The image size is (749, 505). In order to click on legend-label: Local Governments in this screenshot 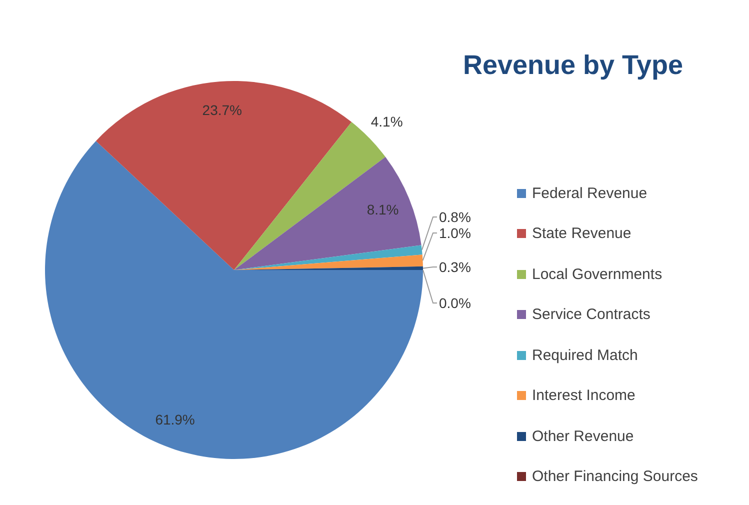, I will do `click(597, 274)`.